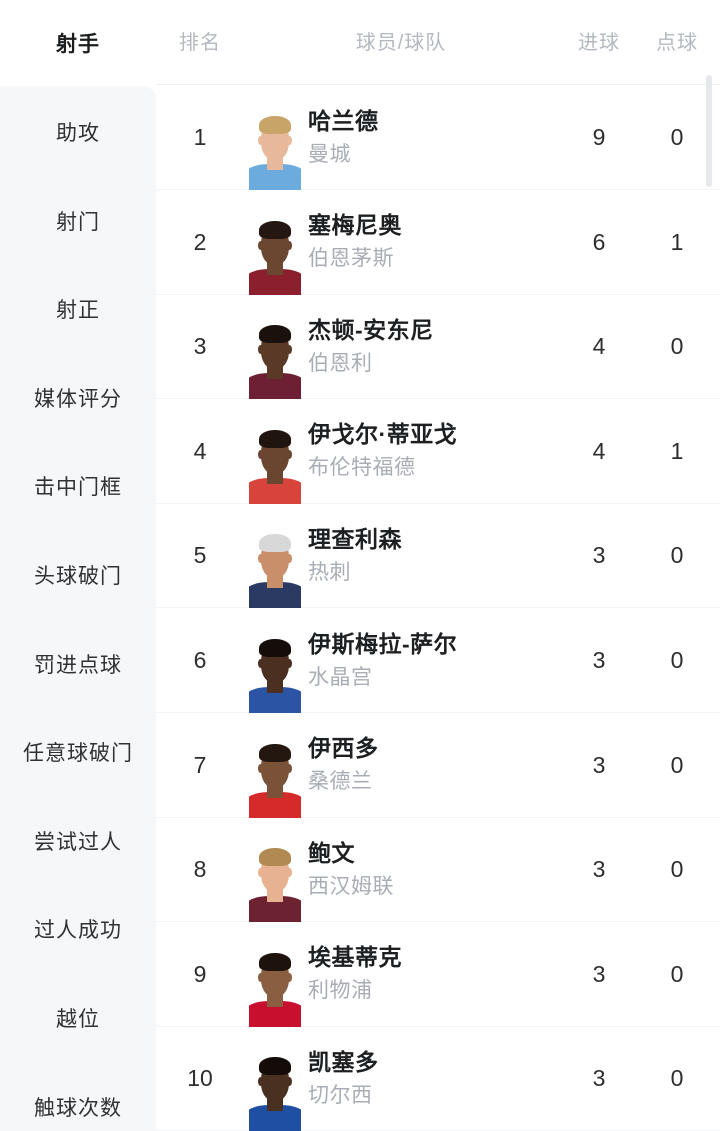 This screenshot has height=1131, width=720. What do you see at coordinates (78, 664) in the screenshot?
I see `sidebar-item-7: 罚进点球` at bounding box center [78, 664].